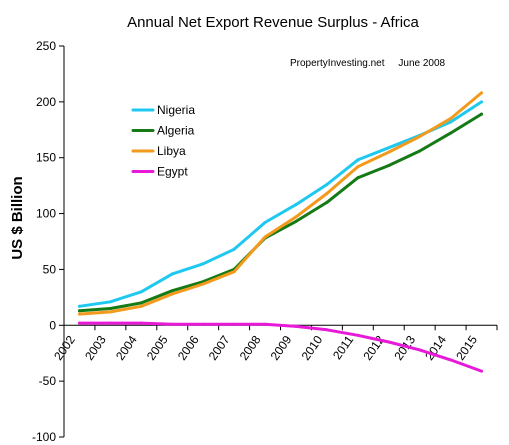 Image resolution: width=509 pixels, height=445 pixels. I want to click on legend-label-libya: Libya, so click(171, 151).